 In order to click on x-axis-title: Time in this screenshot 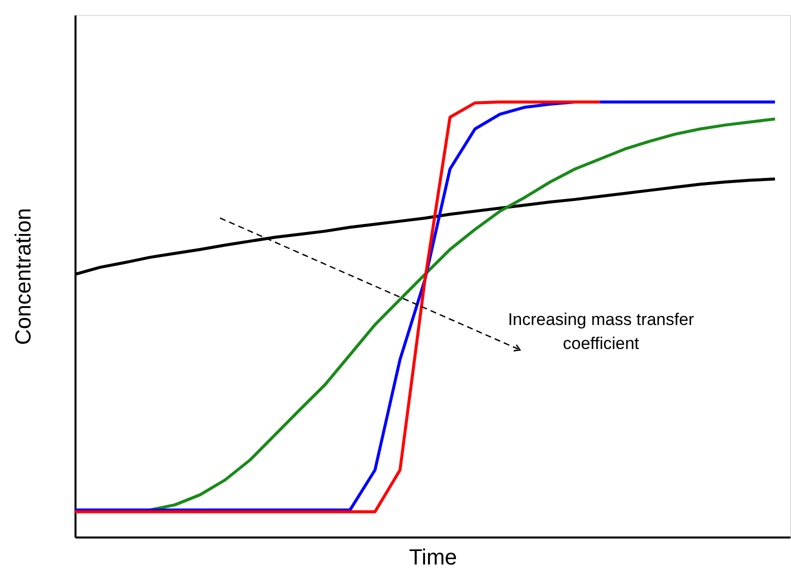, I will do `click(433, 557)`.